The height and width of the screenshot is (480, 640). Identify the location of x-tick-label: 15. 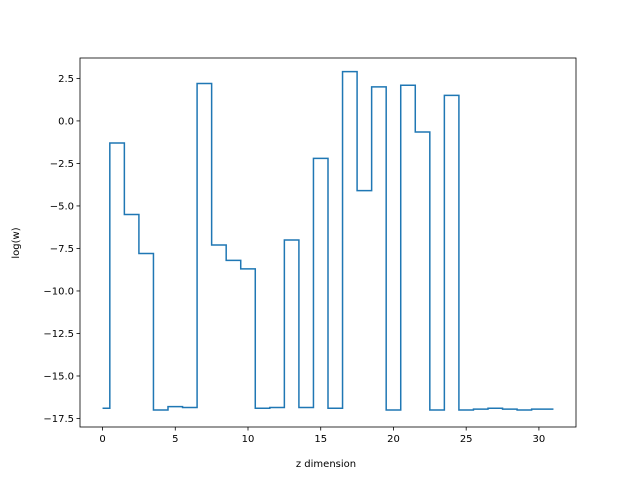
(320, 439).